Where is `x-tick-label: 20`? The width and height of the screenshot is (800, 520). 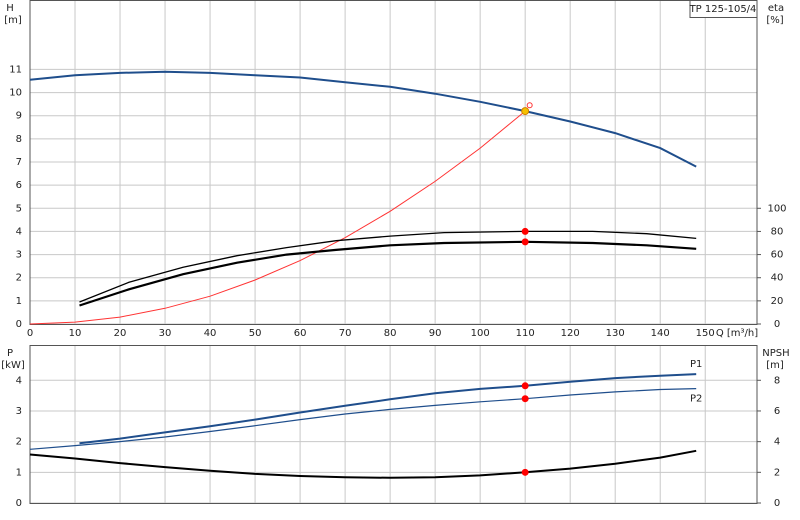
x-tick-label: 20 is located at coordinates (120, 333).